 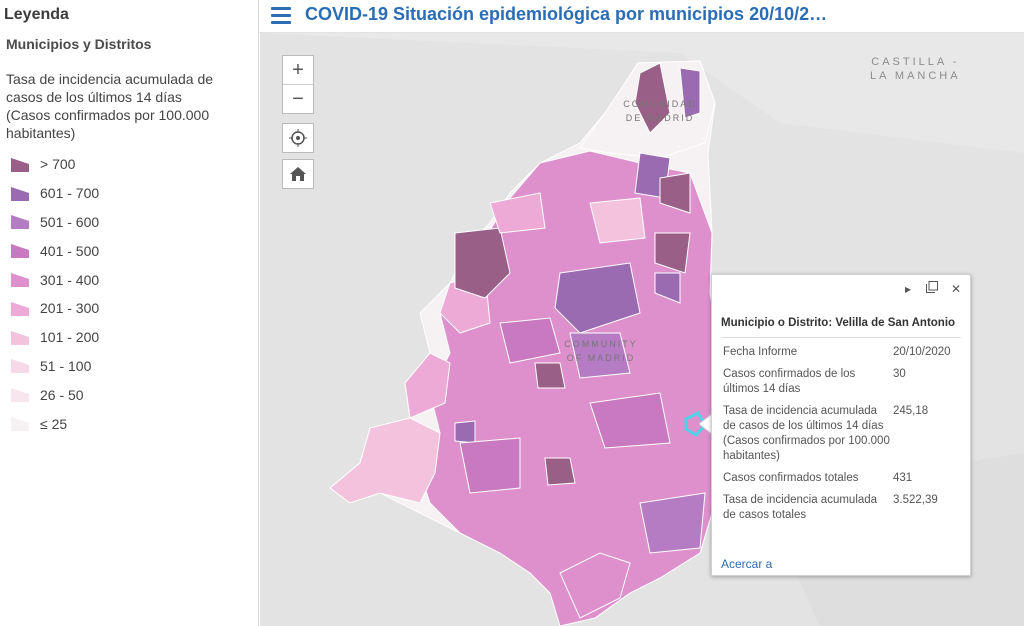 I want to click on dock-icon, so click(x=932, y=289).